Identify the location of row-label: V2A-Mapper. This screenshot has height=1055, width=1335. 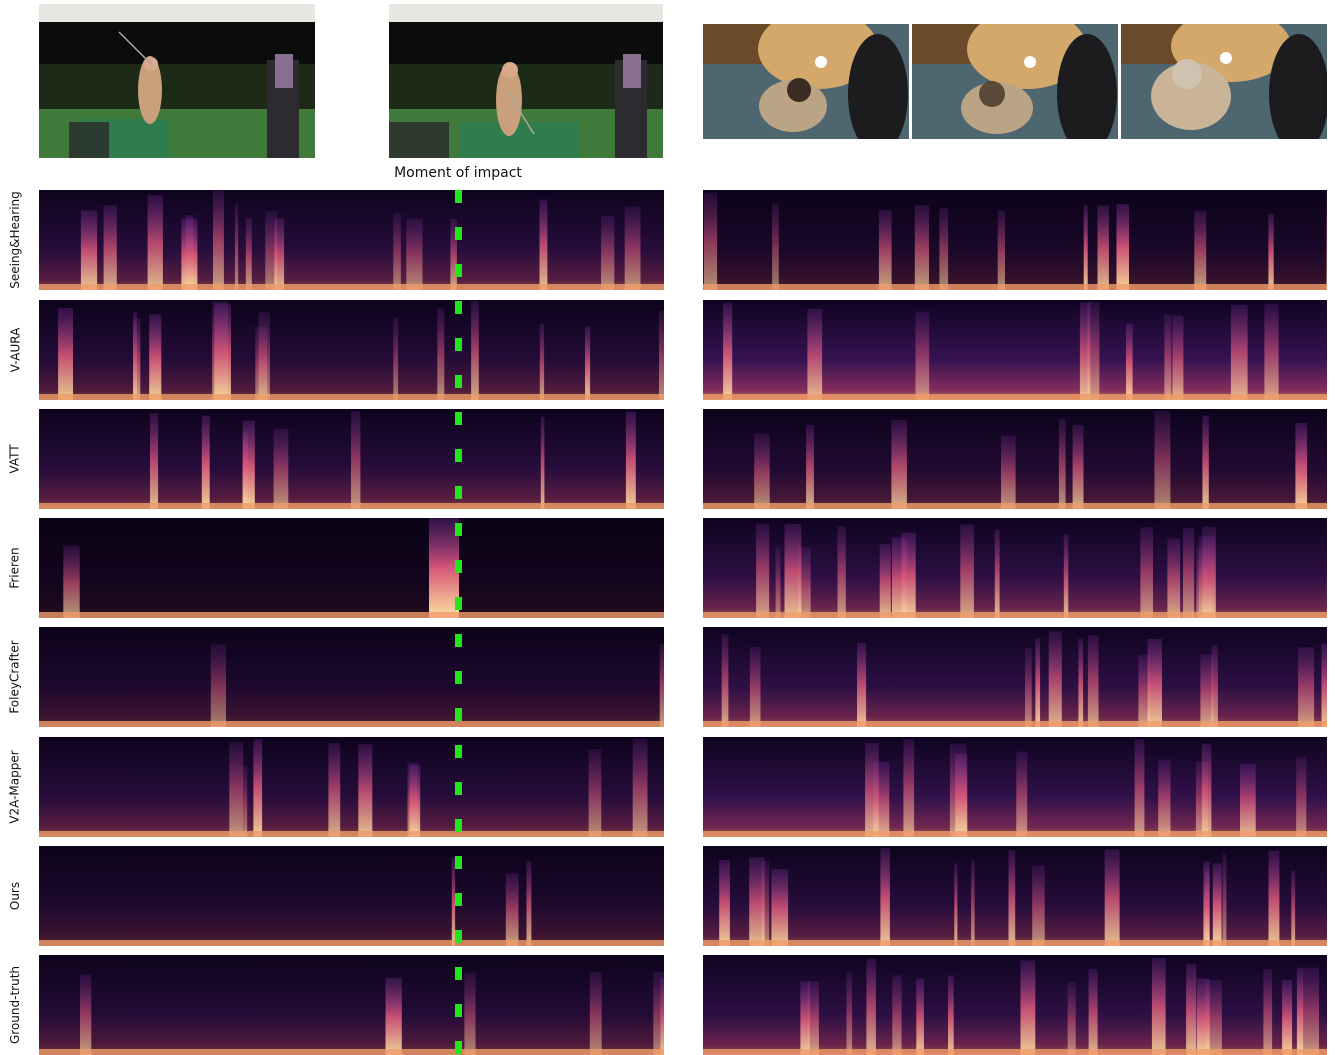
(15, 787).